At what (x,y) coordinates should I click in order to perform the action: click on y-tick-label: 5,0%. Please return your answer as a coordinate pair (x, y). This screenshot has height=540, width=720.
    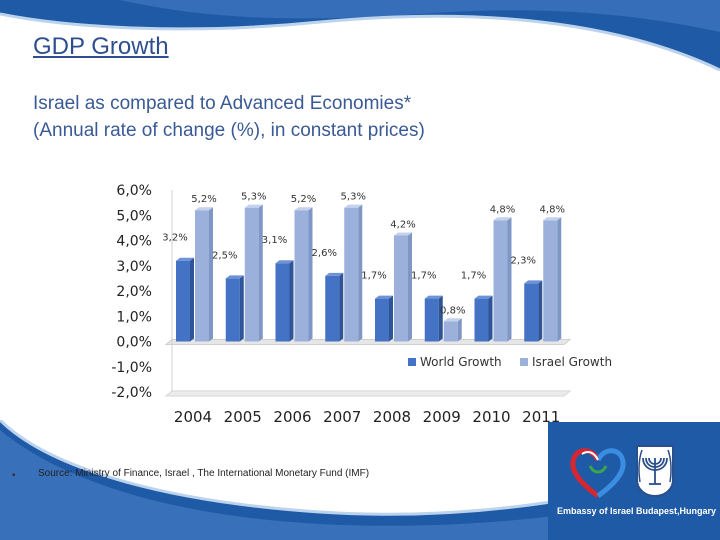
    Looking at the image, I should click on (134, 216).